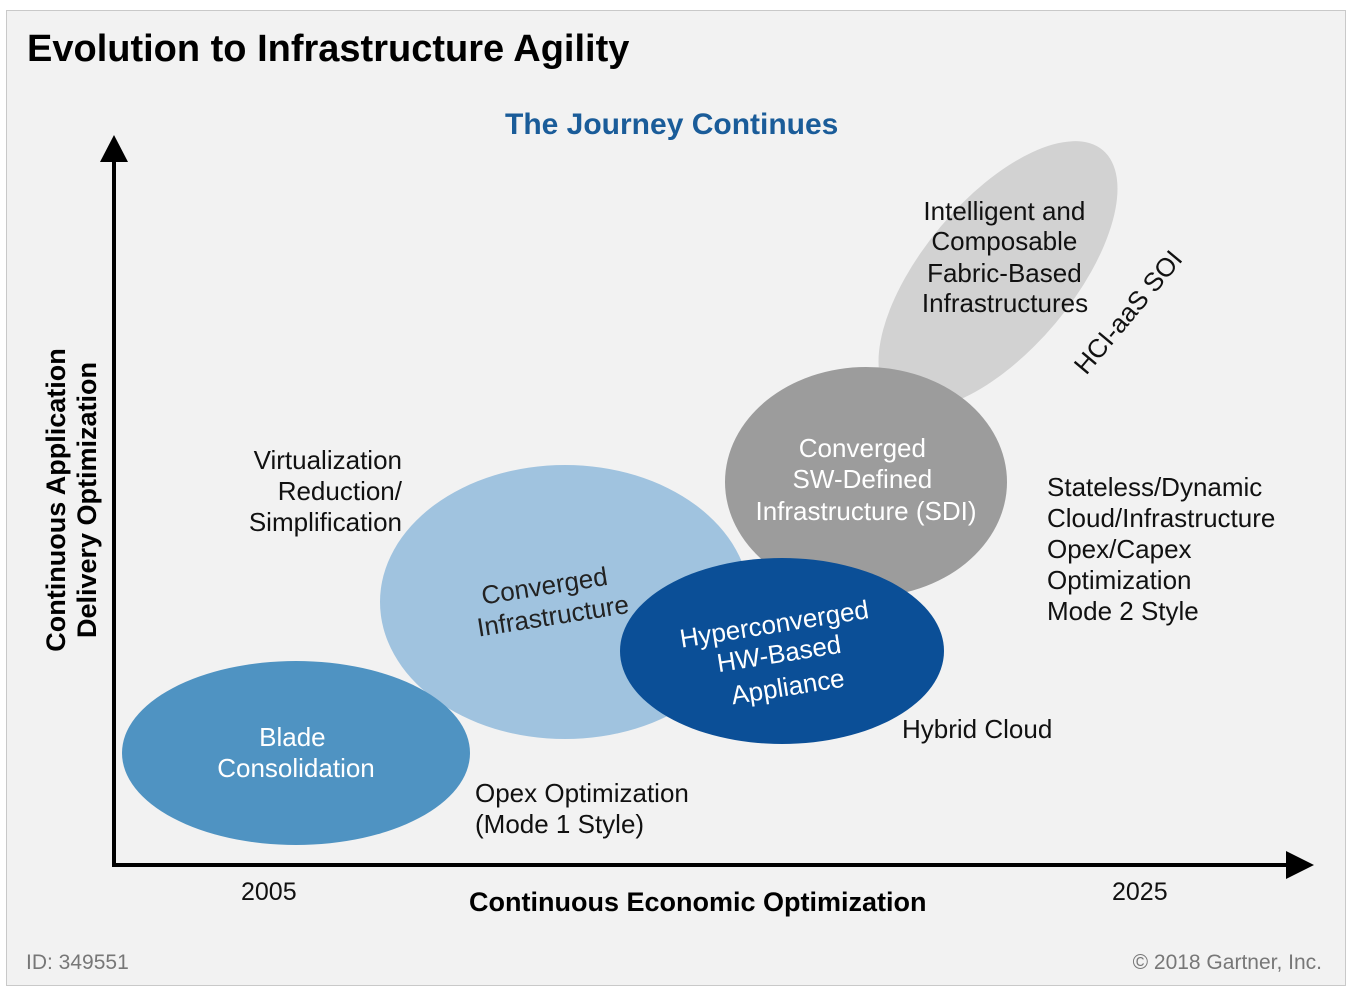 Image resolution: width=1355 pixels, height=999 pixels. Describe the element at coordinates (1119, 549) in the screenshot. I see `annotation-line: Opex/Capex` at that location.